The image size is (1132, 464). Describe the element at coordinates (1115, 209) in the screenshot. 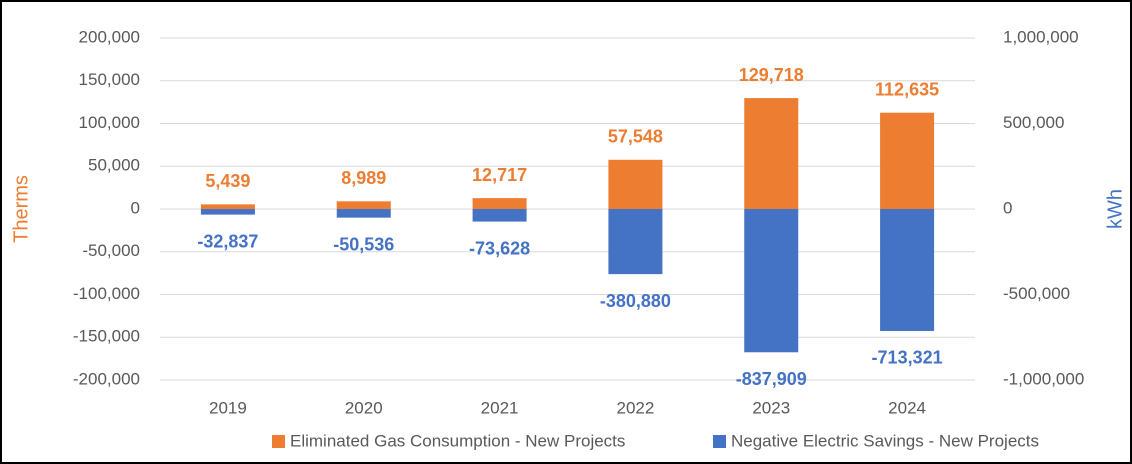

I see `y2-axis-title: kWh` at that location.